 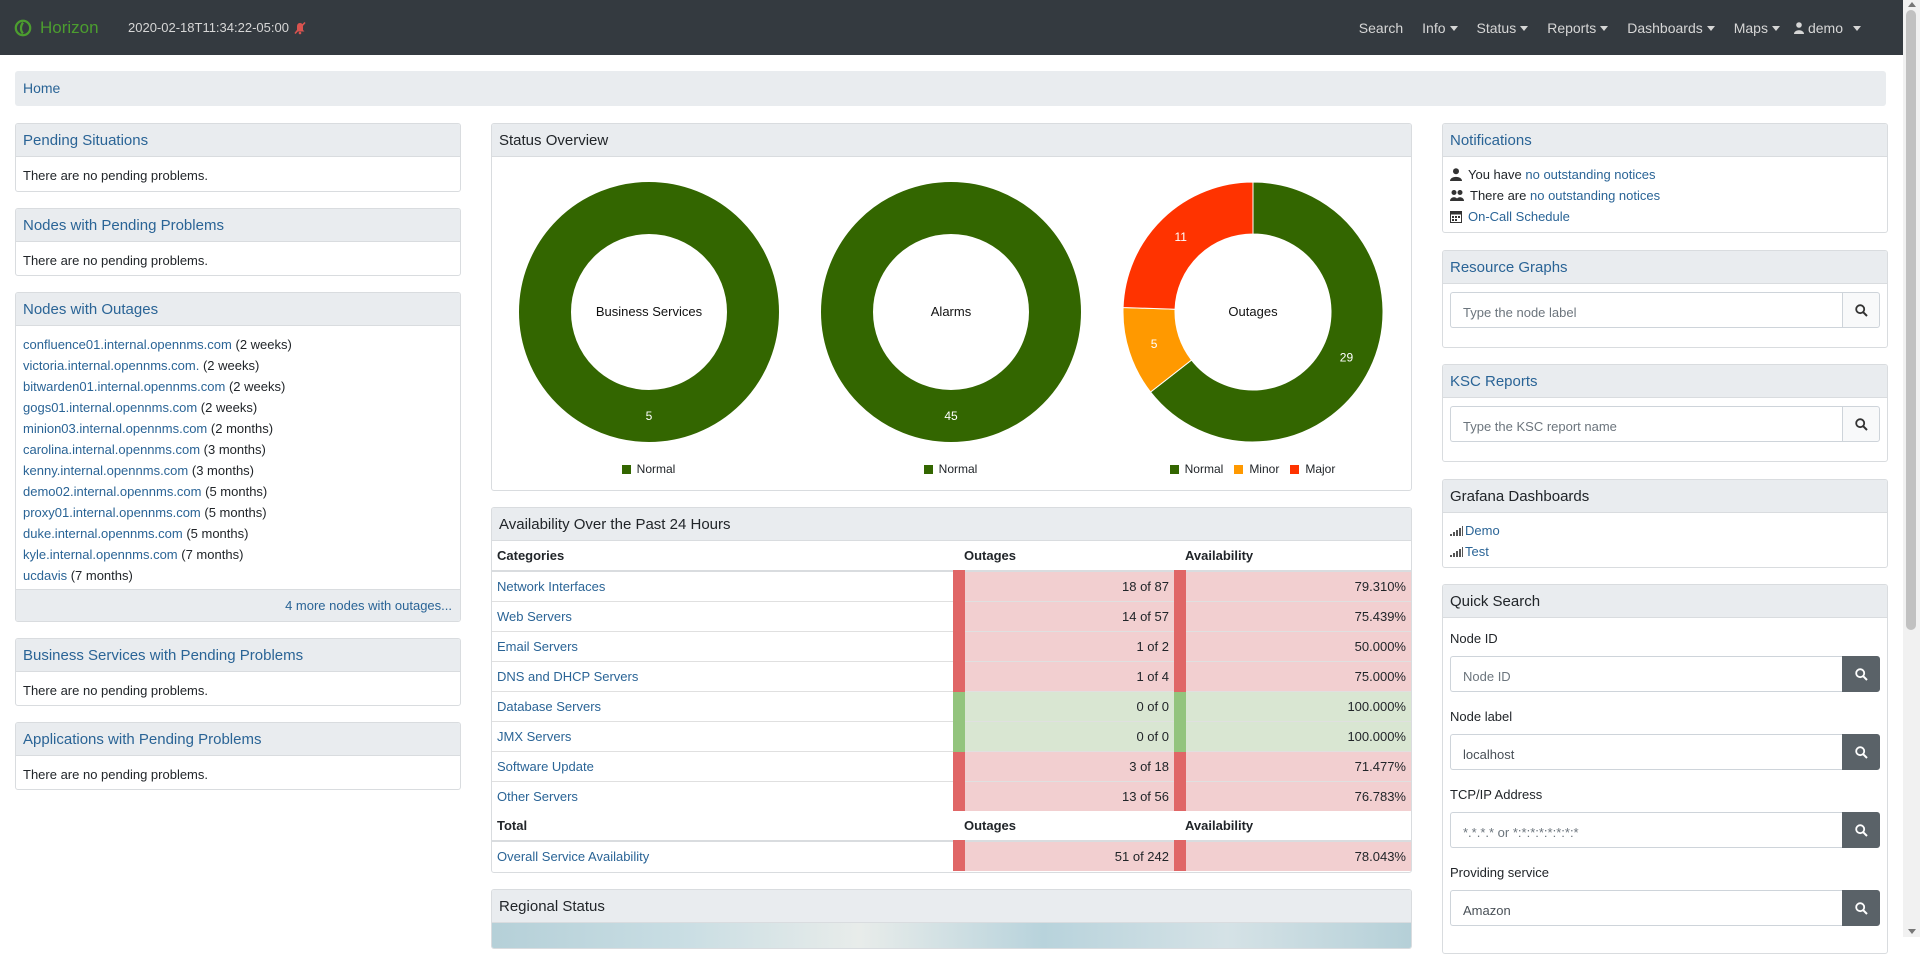 What do you see at coordinates (124, 386) in the screenshot?
I see `outage-node-link: bitwarden01.internal.opennms.com` at bounding box center [124, 386].